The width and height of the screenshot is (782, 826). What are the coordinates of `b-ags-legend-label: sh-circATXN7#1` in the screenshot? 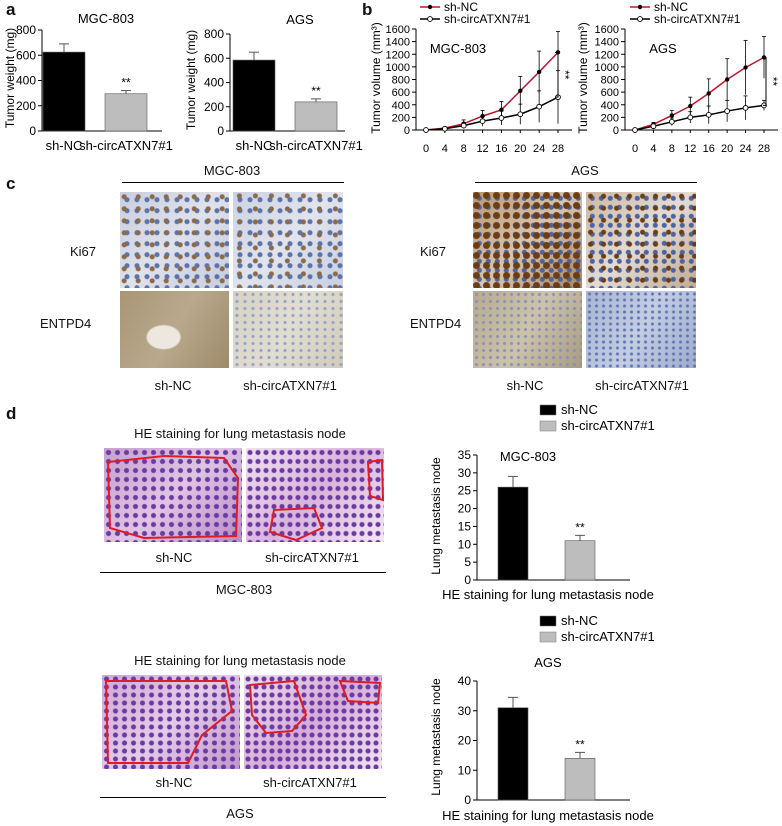 It's located at (697, 19).